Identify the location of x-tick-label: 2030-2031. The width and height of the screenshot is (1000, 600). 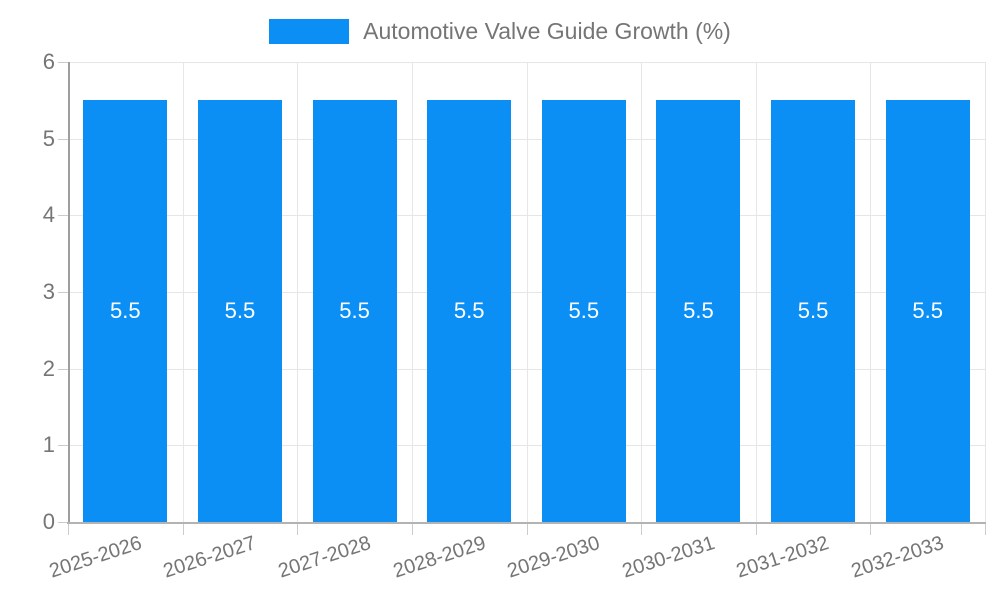
(668, 557).